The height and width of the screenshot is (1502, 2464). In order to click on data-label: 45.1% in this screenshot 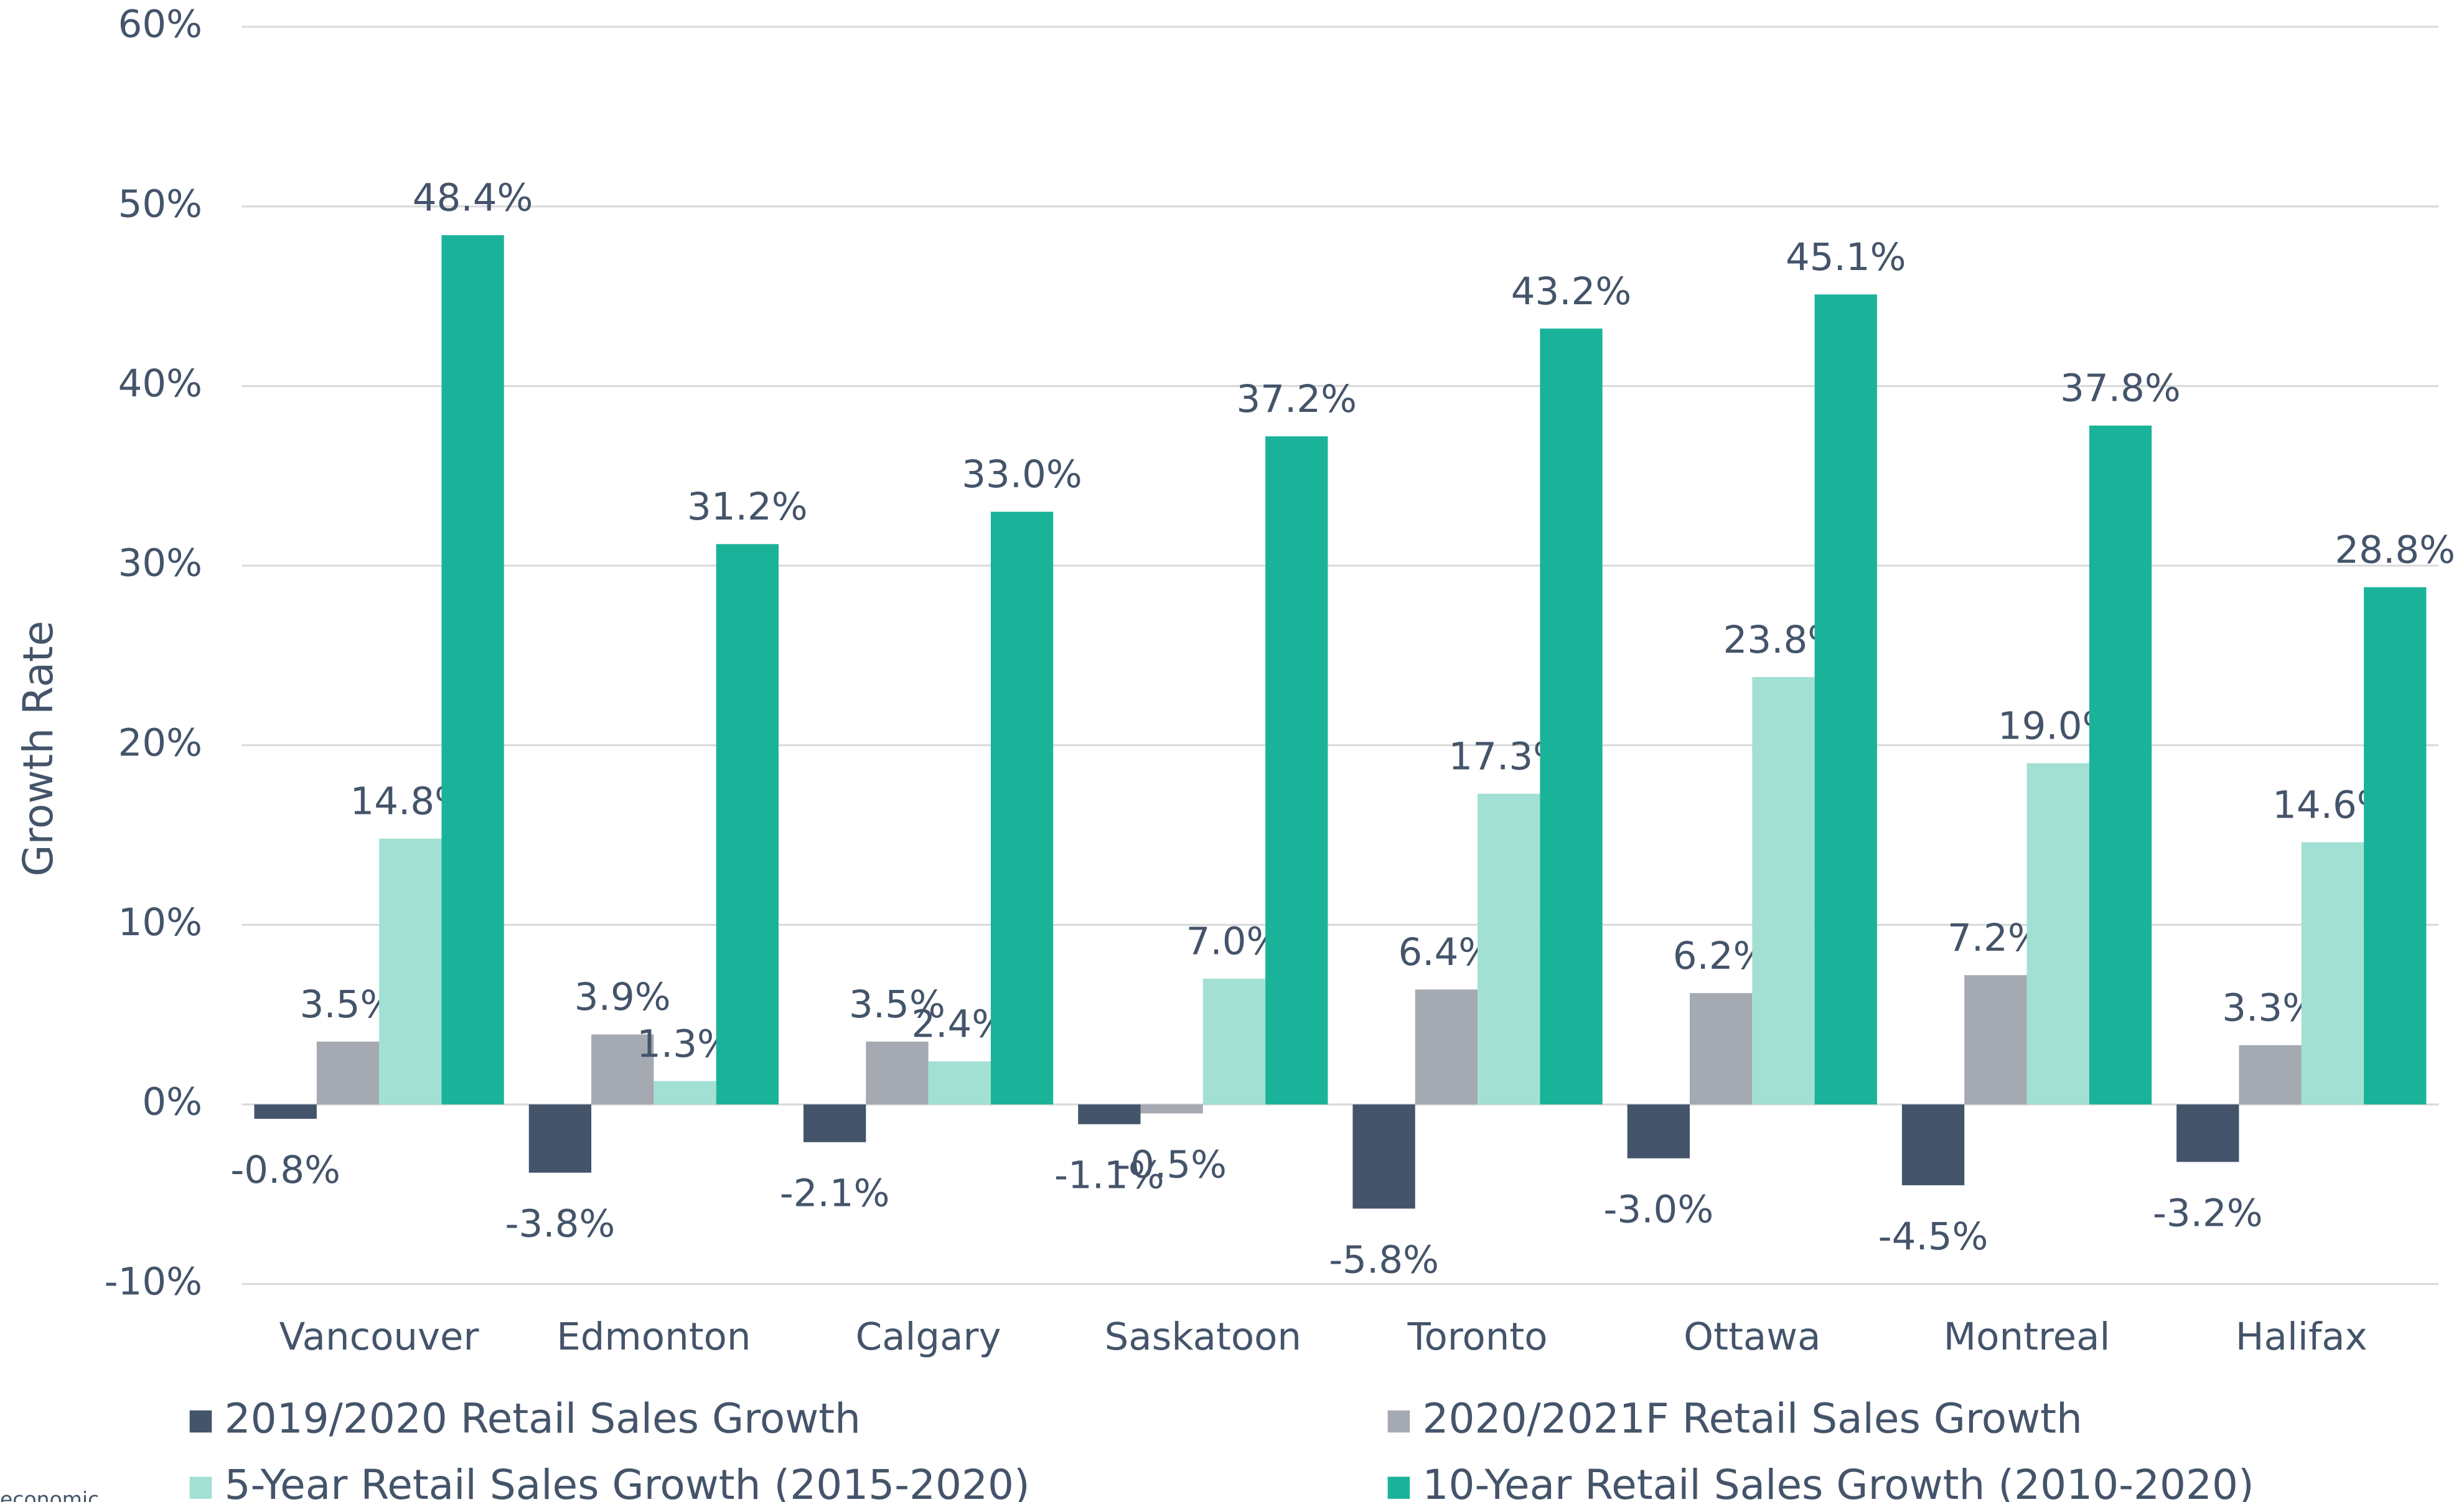, I will do `click(1846, 257)`.